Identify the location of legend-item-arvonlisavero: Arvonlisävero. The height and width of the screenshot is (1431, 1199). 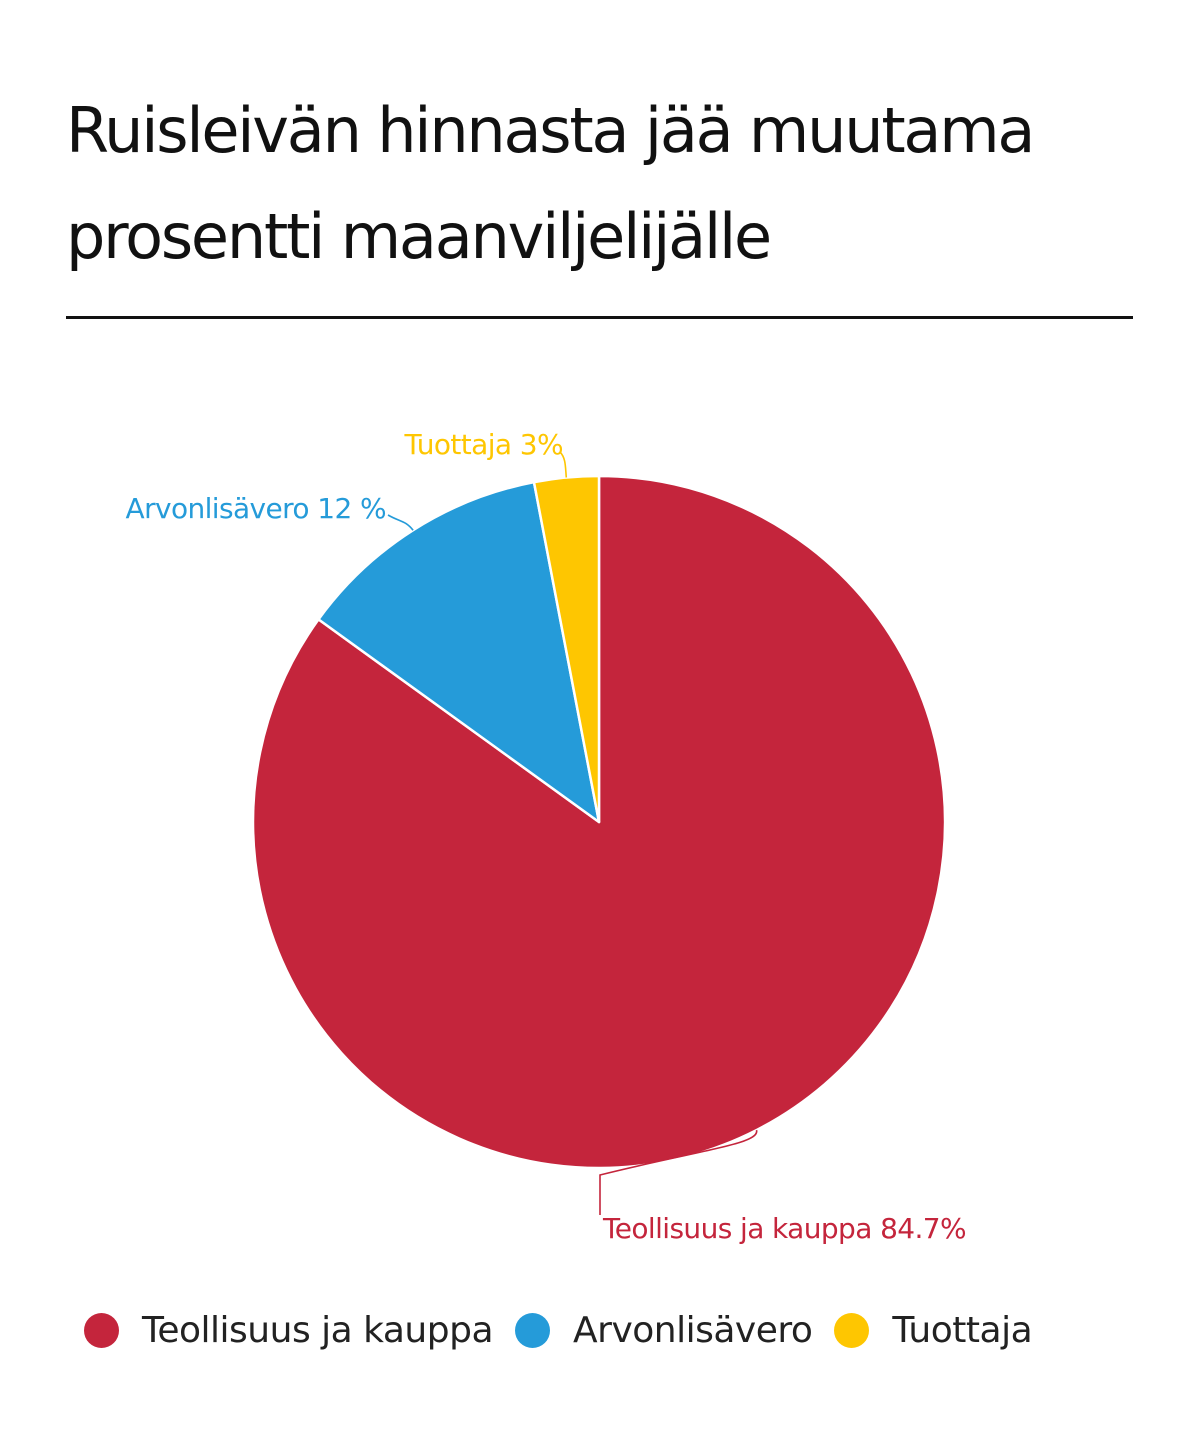
(664, 1330).